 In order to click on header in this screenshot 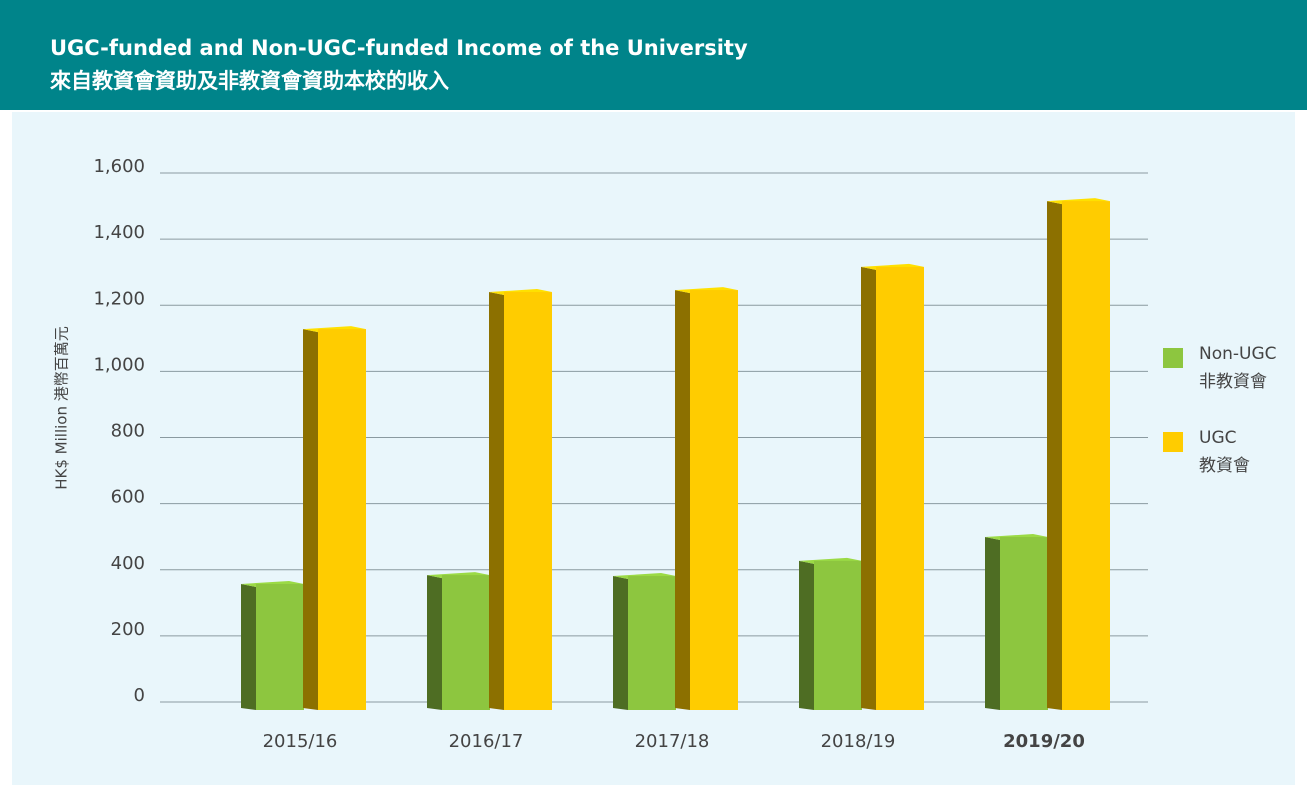, I will do `click(653, 55)`.